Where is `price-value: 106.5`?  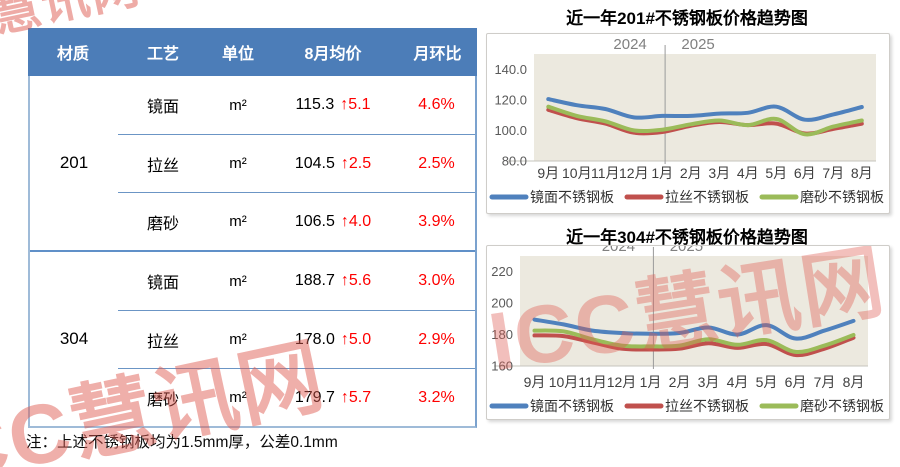
price-value: 106.5 is located at coordinates (314, 221).